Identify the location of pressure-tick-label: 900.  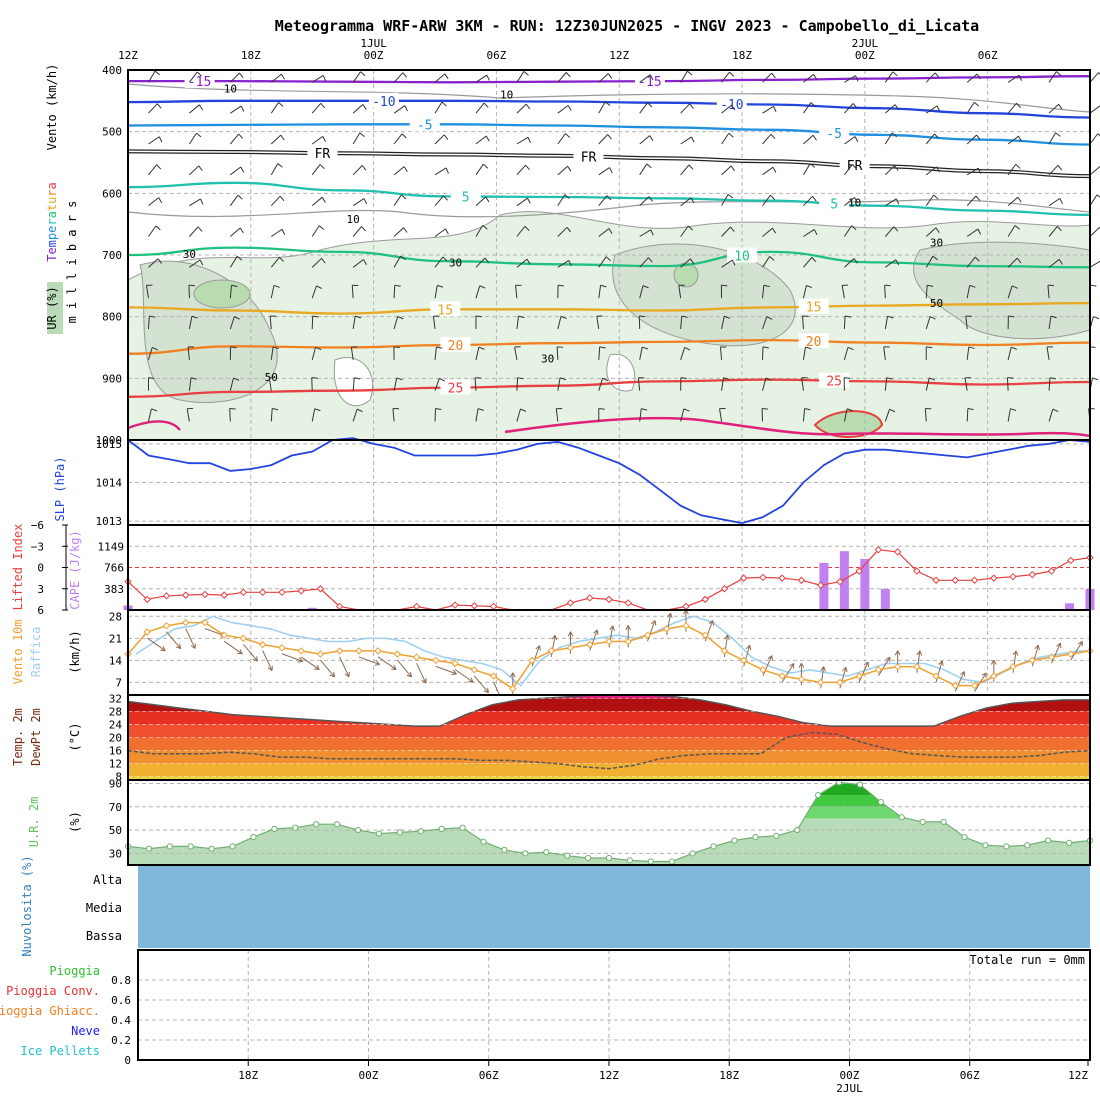
(112, 378).